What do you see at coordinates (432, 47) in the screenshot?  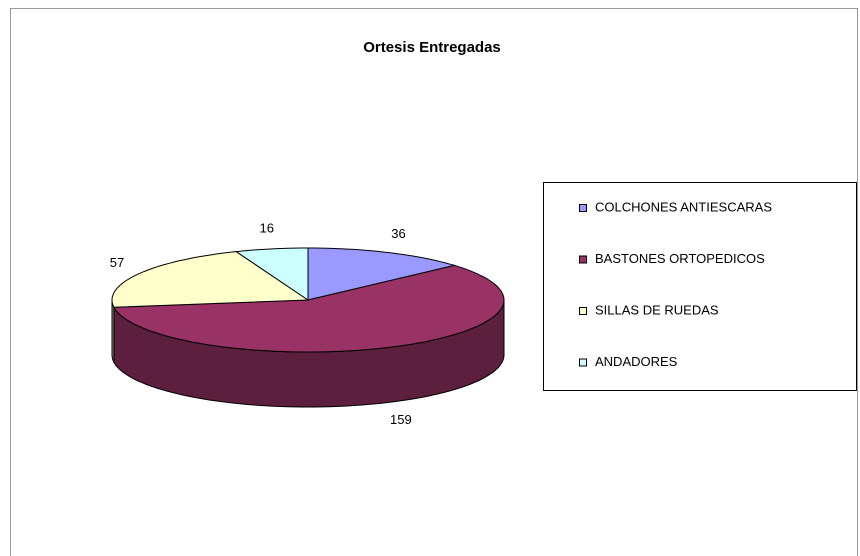 I see `chart-title: Ortesis Entregadas` at bounding box center [432, 47].